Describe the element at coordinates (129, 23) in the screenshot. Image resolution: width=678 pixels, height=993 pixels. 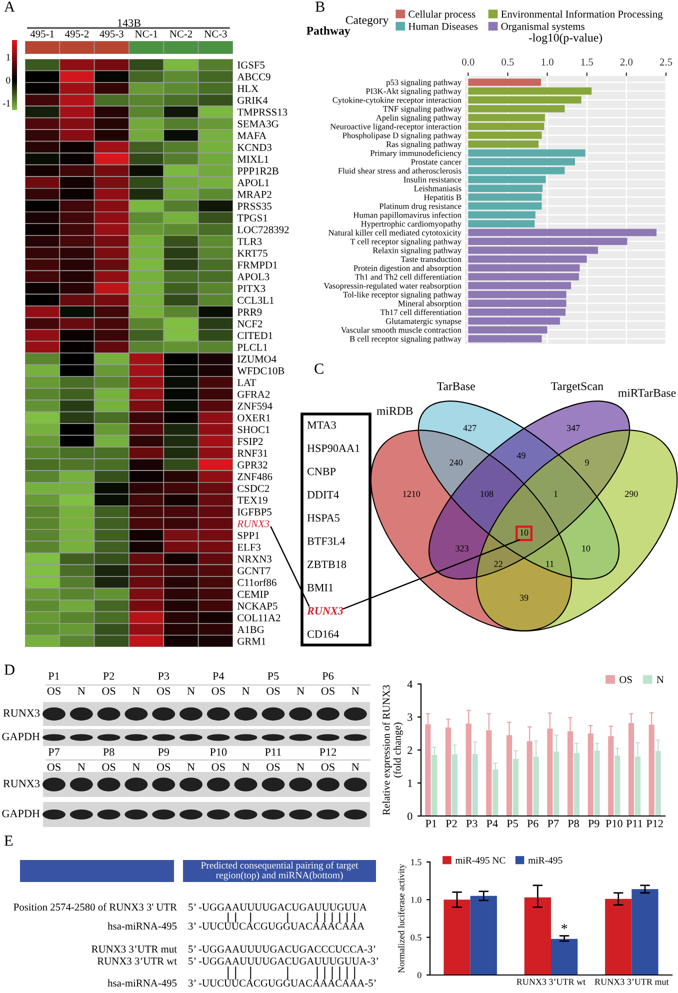
I see `x-axis-title: 143B` at that location.